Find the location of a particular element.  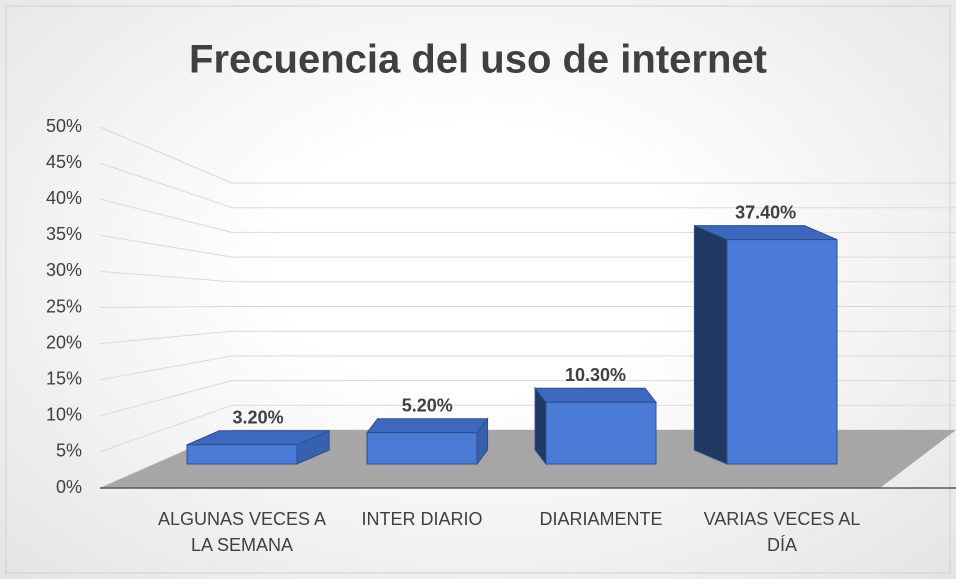

y-tick-label: 0% is located at coordinates (69, 487).